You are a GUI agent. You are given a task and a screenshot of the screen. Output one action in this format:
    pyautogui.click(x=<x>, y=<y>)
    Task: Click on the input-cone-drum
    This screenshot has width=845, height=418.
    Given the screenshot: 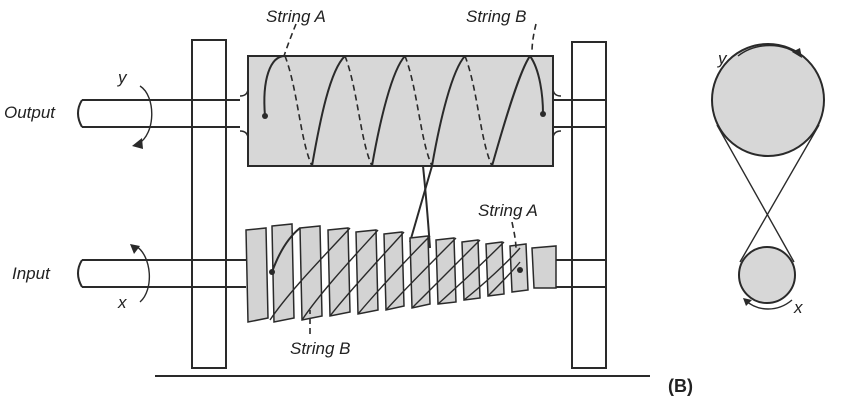 What is the action you would take?
    pyautogui.click(x=401, y=273)
    